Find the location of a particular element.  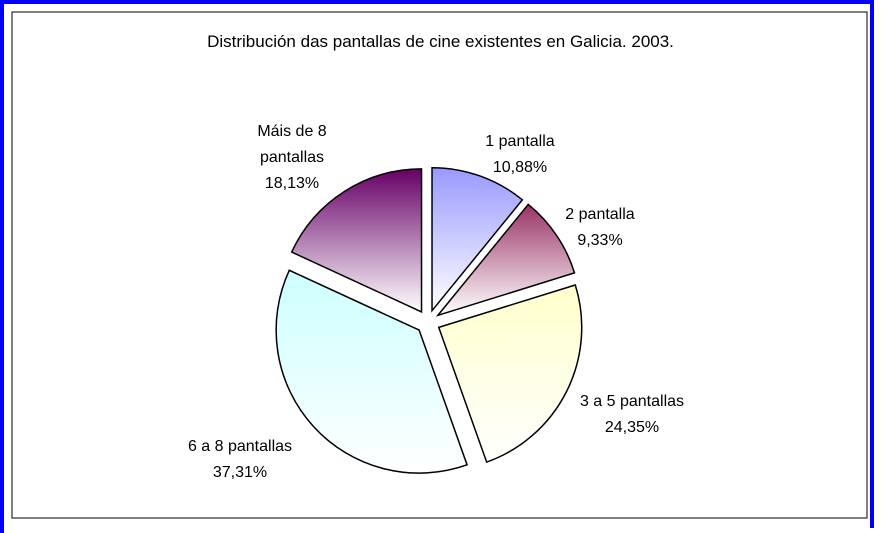

slice-name: 6 a 8 pantallas is located at coordinates (240, 446).